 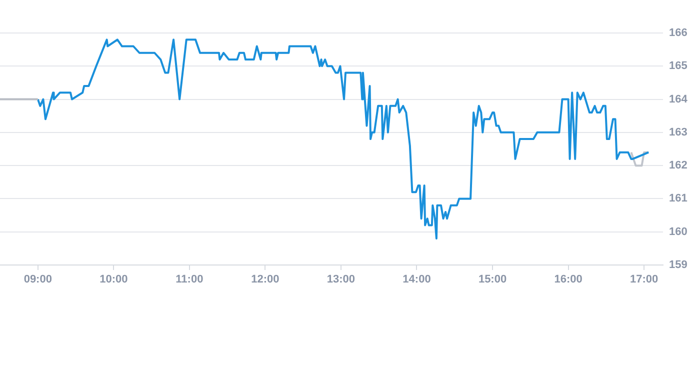 I want to click on x-tick-label: 16:00, so click(x=568, y=280).